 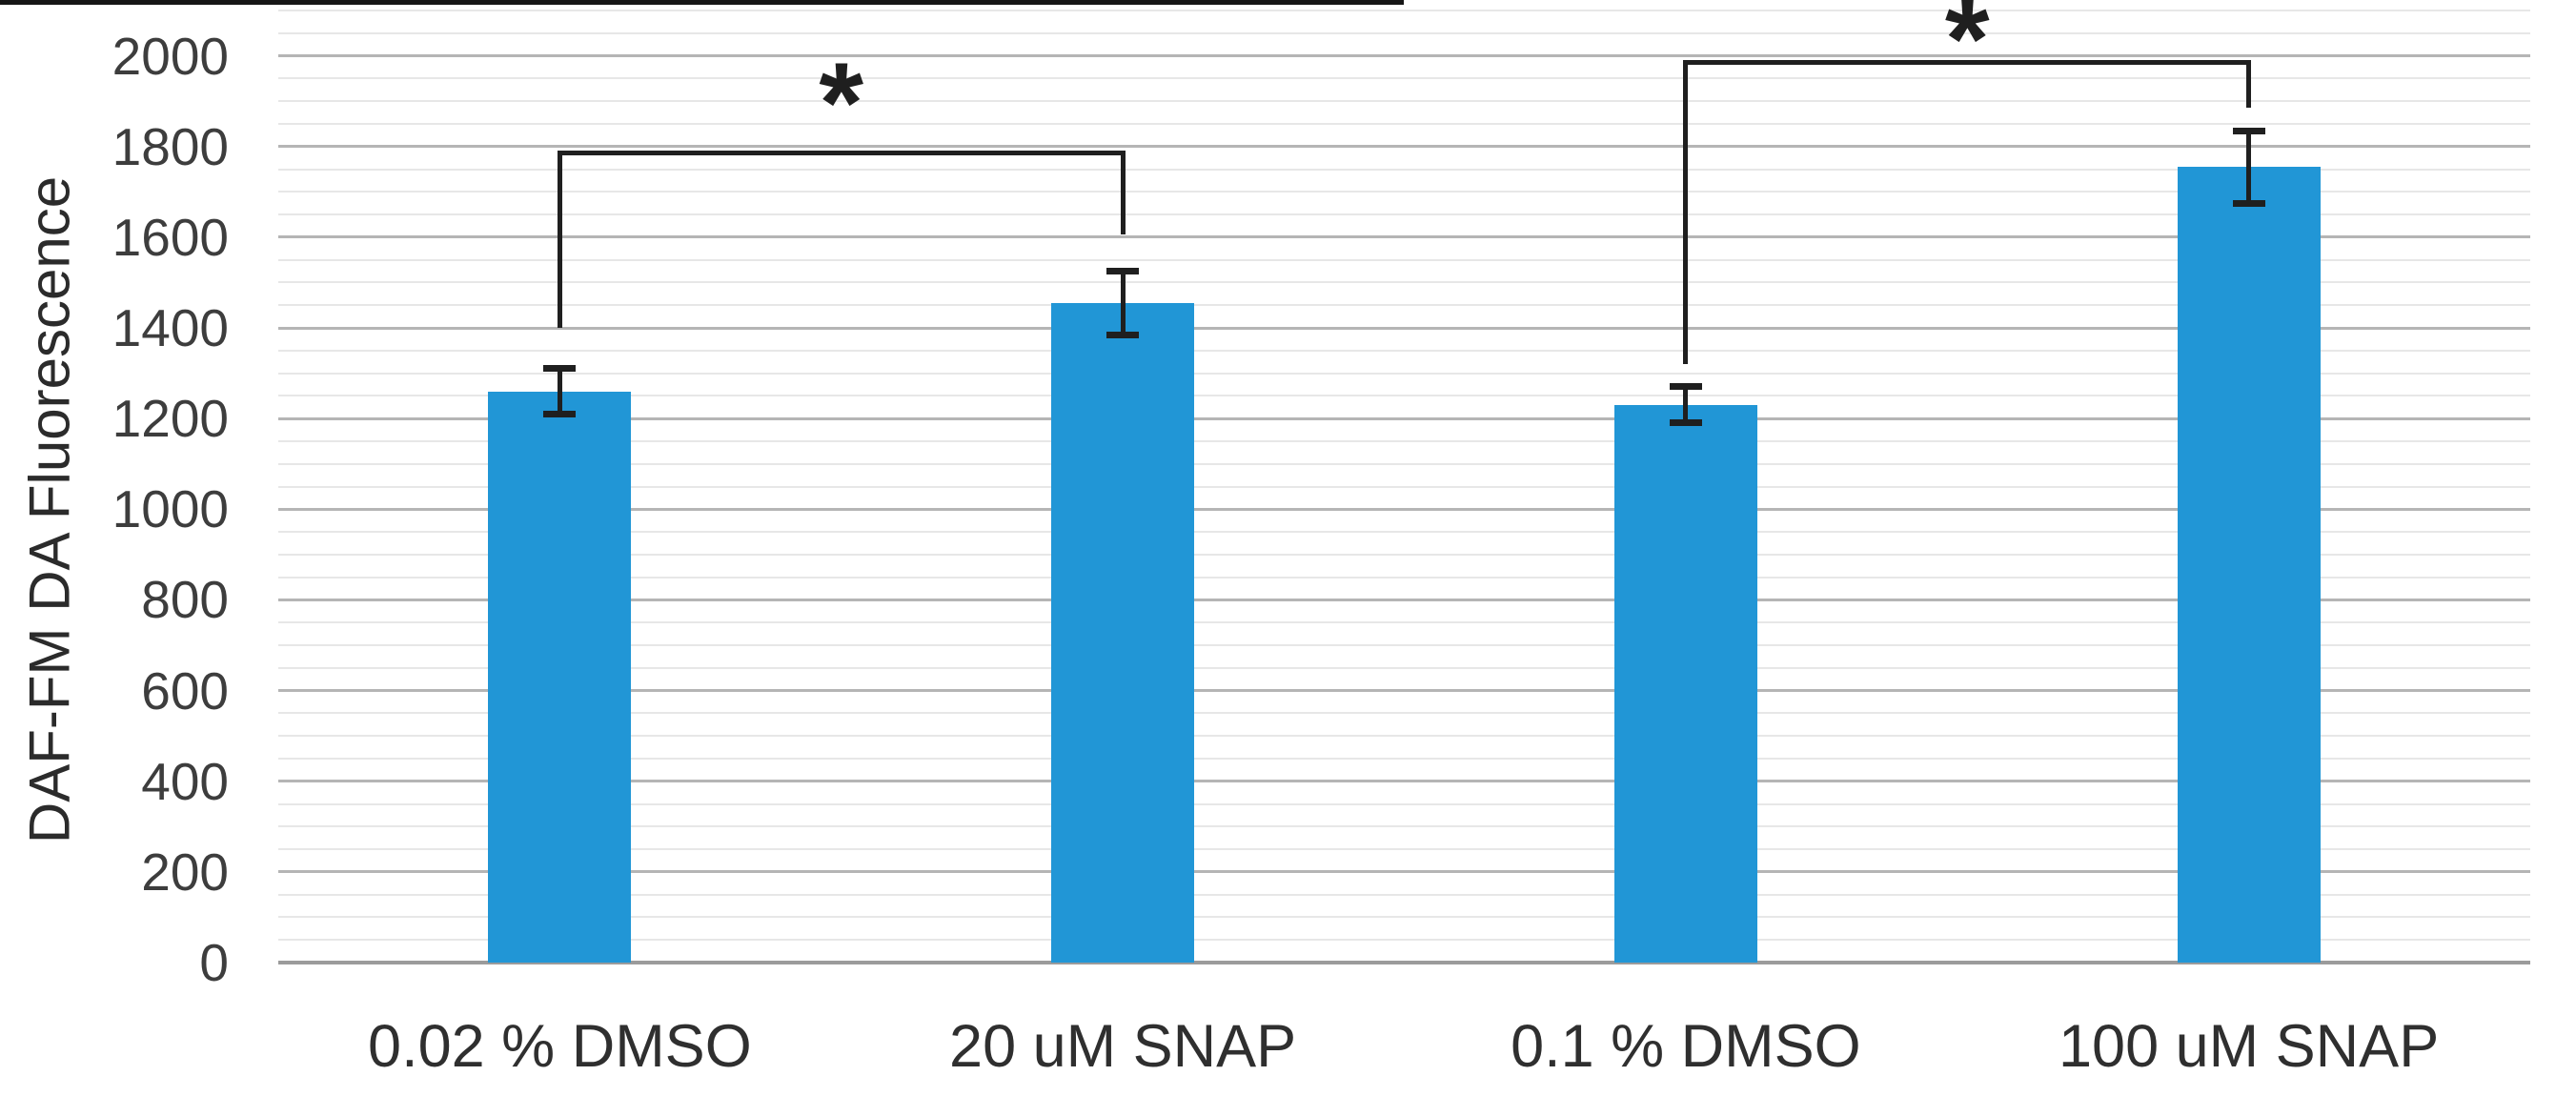 What do you see at coordinates (170, 419) in the screenshot?
I see `y-axis-tick-label: 1200` at bounding box center [170, 419].